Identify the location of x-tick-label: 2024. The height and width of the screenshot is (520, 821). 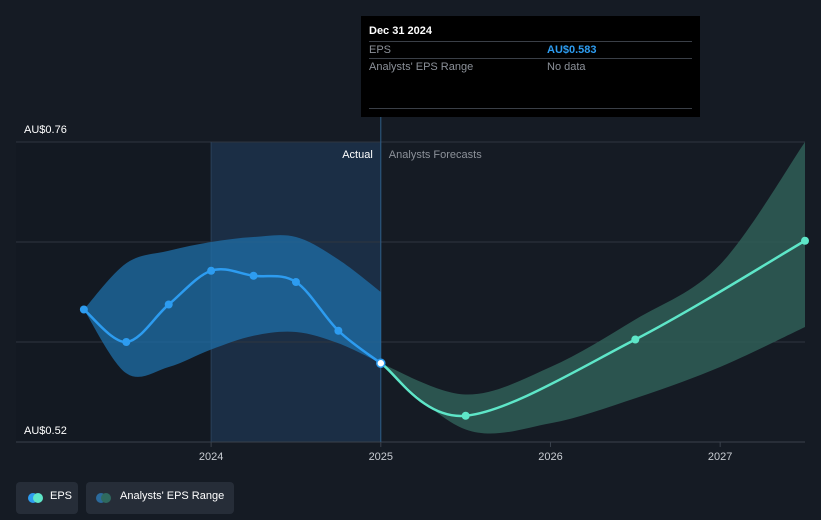
(211, 457).